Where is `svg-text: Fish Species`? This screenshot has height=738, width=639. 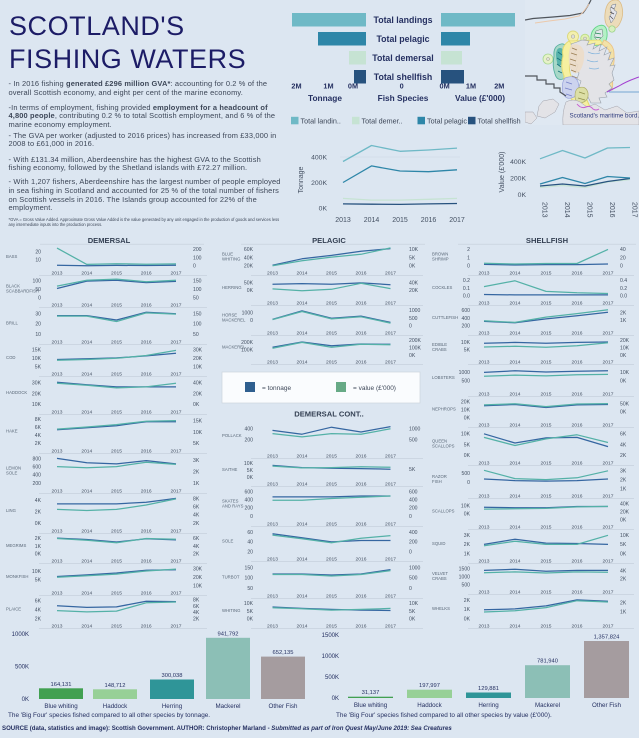 svg-text: Fish Species is located at coordinates (403, 98).